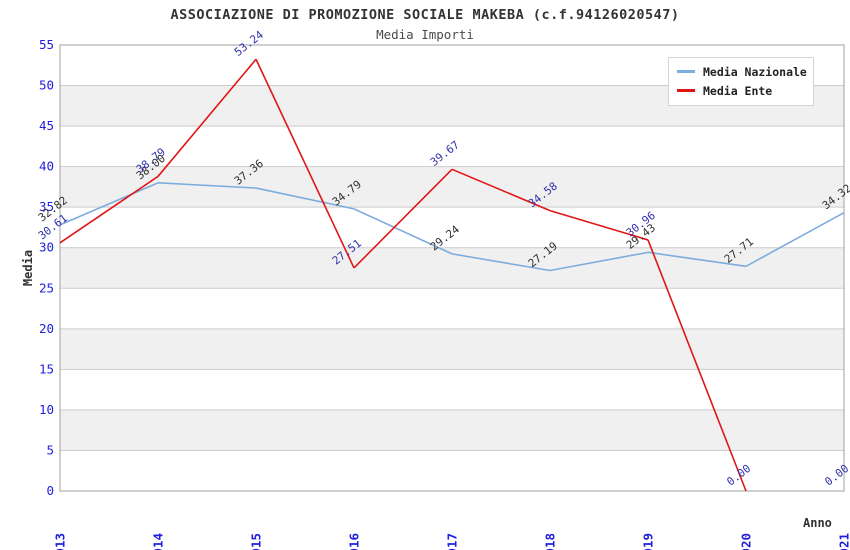 The width and height of the screenshot is (850, 550). Describe the element at coordinates (158, 541) in the screenshot. I see `x-tick-label: 2014` at that location.